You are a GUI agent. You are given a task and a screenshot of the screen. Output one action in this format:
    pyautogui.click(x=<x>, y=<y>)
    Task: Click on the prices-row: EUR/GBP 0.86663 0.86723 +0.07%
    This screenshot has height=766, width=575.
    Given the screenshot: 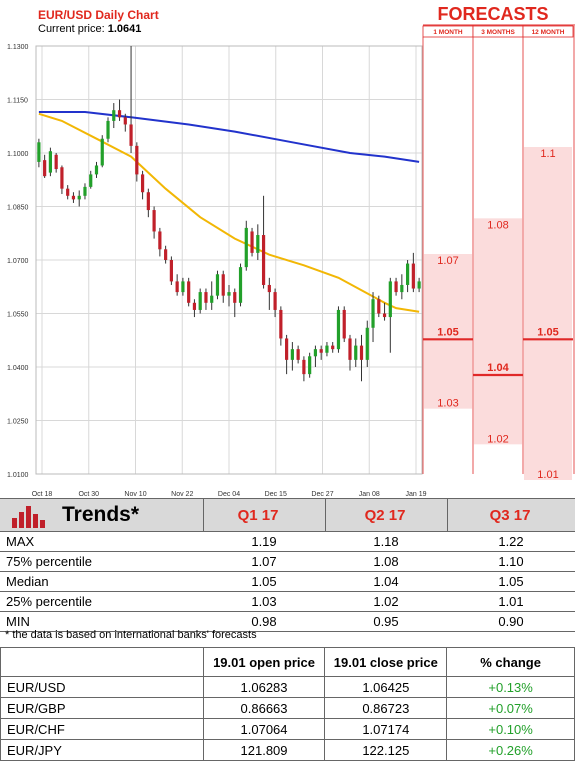 What is the action you would take?
    pyautogui.click(x=287, y=708)
    